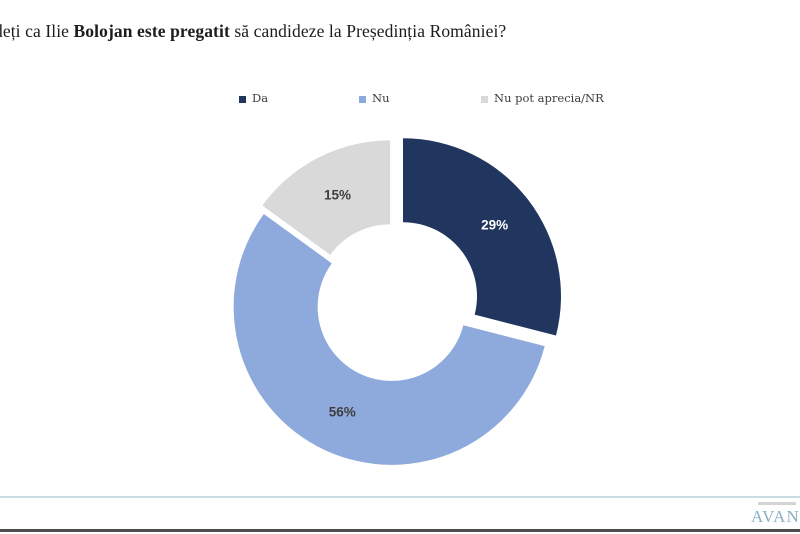  Describe the element at coordinates (342, 411) in the screenshot. I see `slice-label-nu: 56%` at that location.